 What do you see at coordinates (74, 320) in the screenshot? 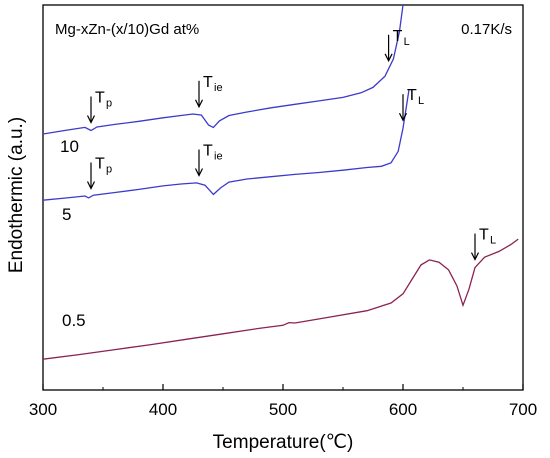
I see `series-label: 0.5` at bounding box center [74, 320].